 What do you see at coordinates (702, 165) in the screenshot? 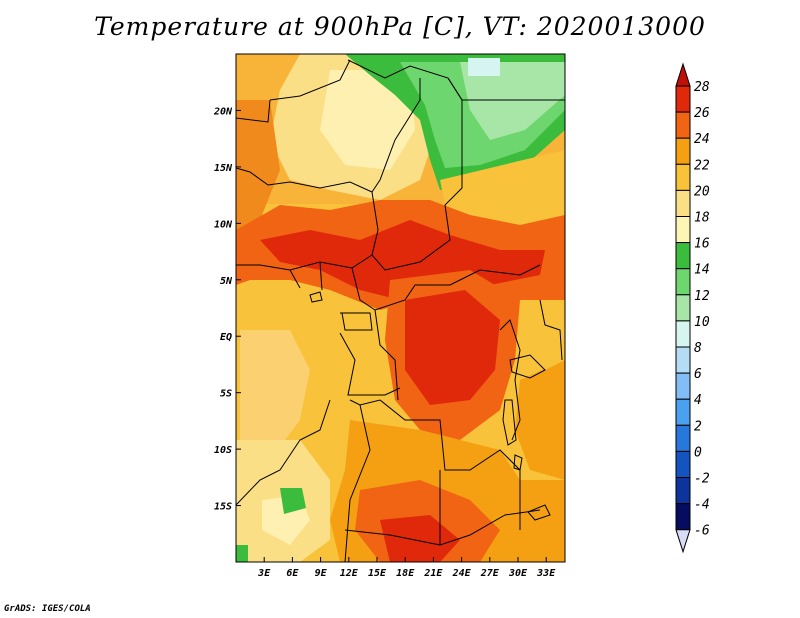
I see `colorbar-label: 22` at bounding box center [702, 165].